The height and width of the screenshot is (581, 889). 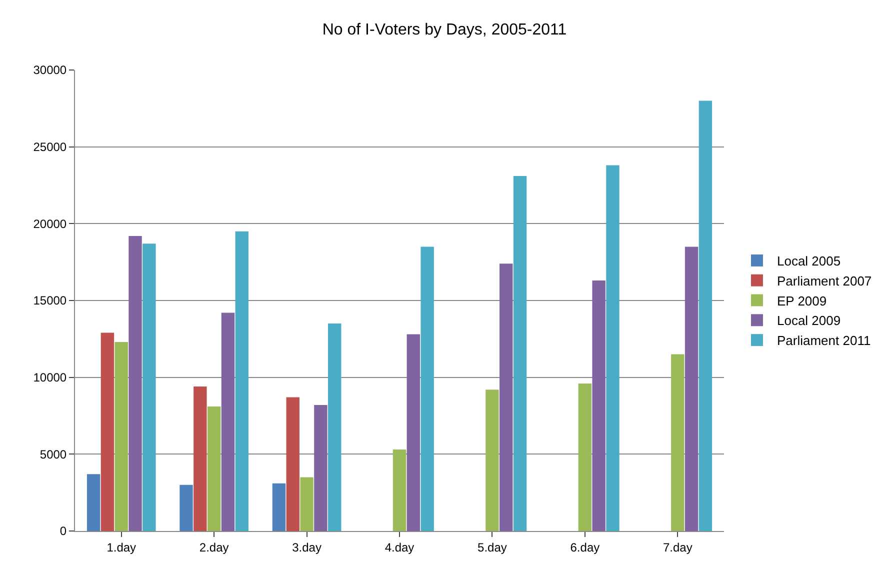 I want to click on legend-label: Local 2005, so click(x=808, y=261).